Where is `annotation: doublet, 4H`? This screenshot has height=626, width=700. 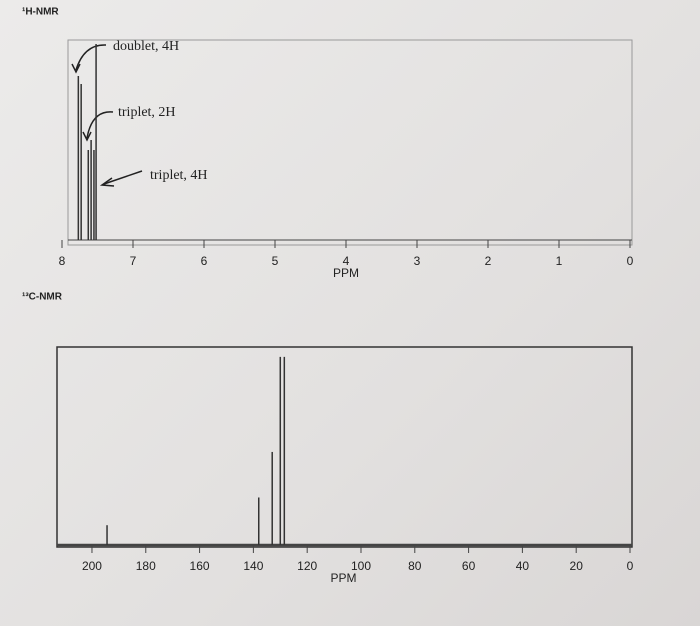
annotation: doublet, 4H is located at coordinates (146, 46).